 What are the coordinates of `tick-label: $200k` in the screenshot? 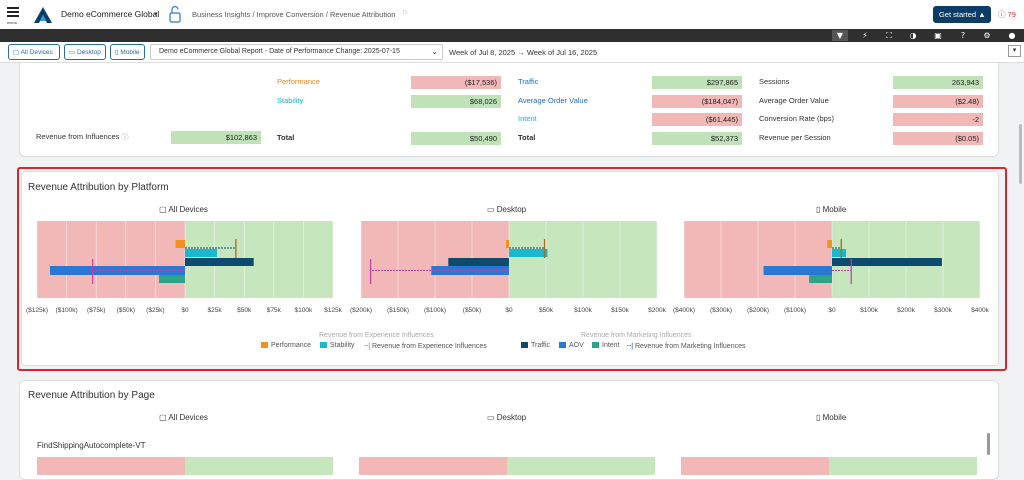 It's located at (906, 310).